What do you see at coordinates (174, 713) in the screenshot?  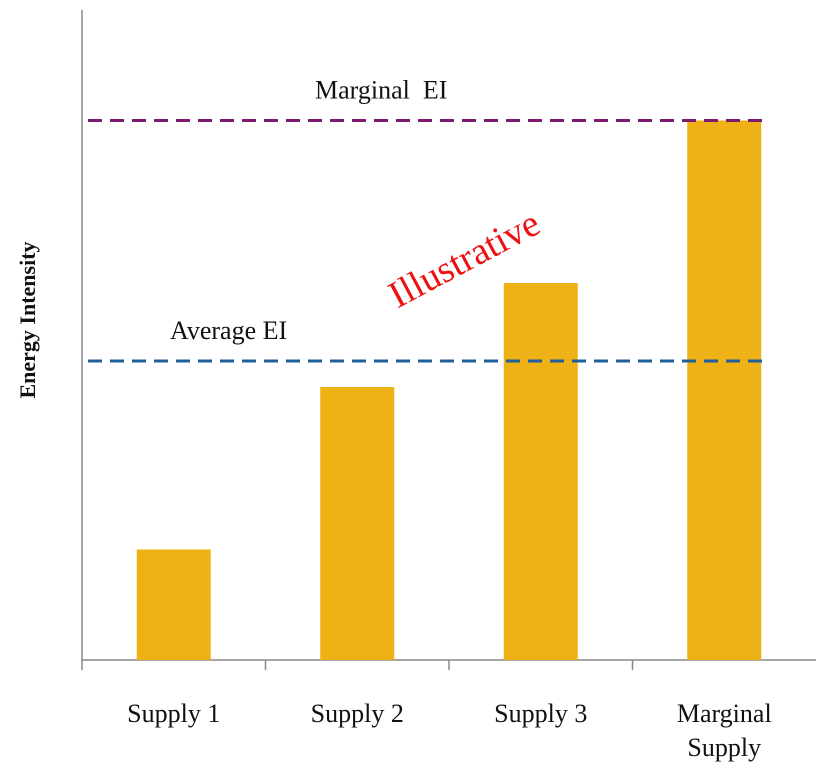 I see `x-tick-label: Supply 1` at bounding box center [174, 713].